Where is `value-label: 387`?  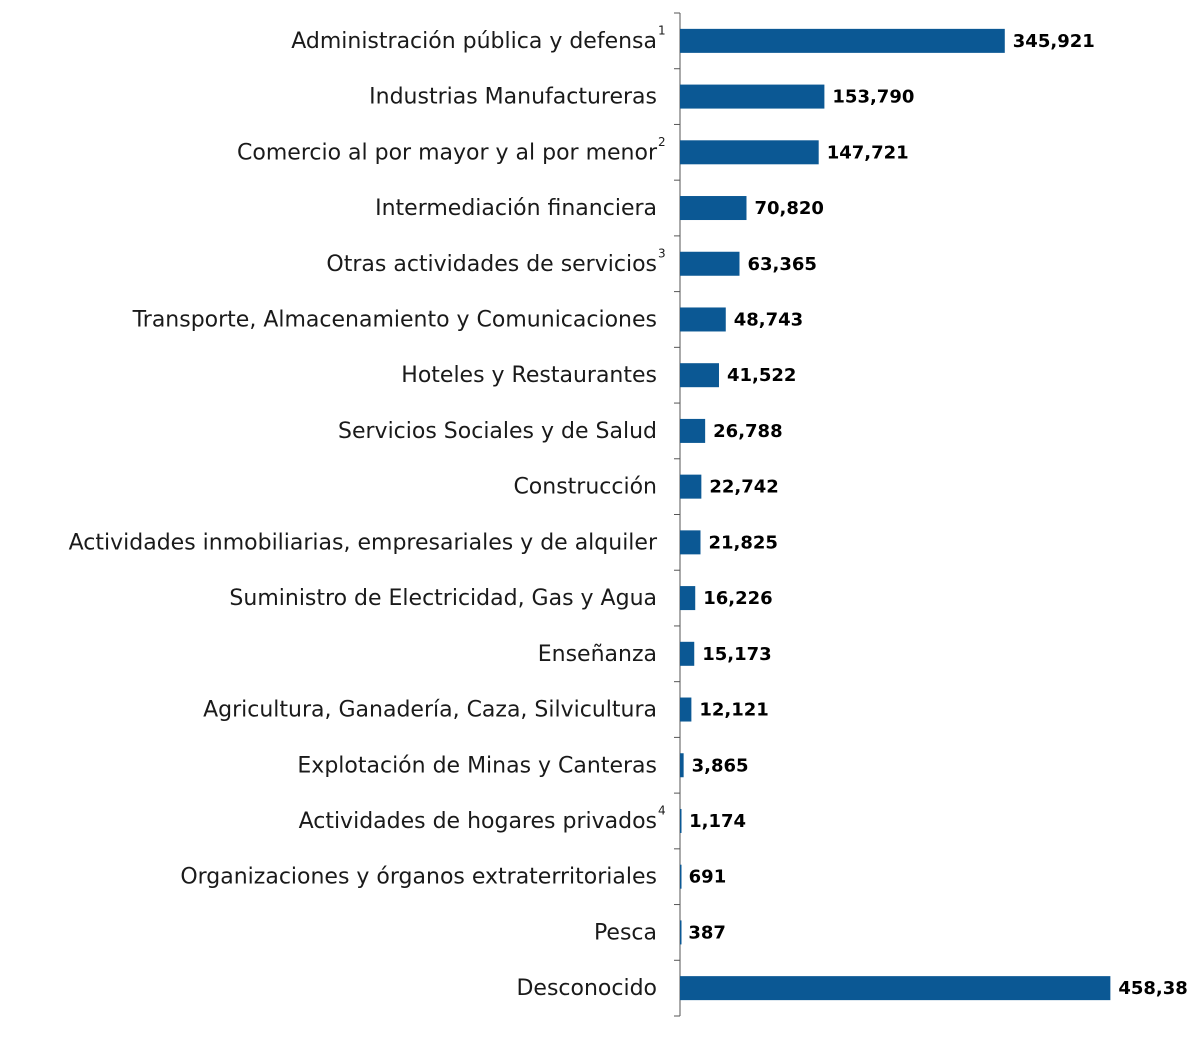
value-label: 387 is located at coordinates (707, 932).